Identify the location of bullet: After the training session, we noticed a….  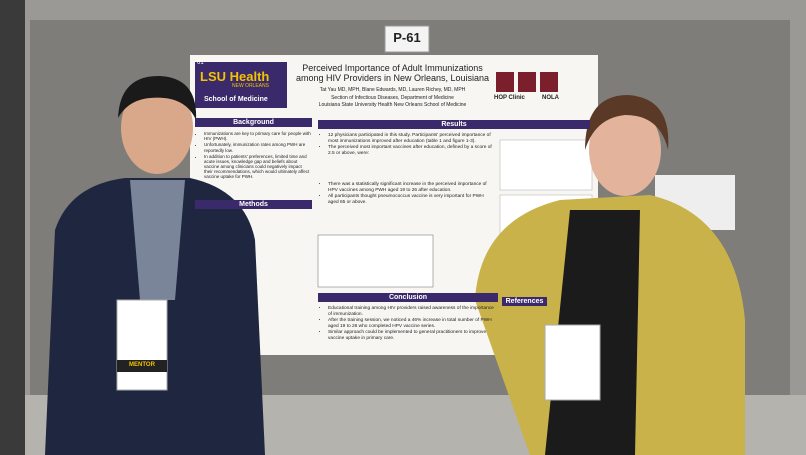
(413, 323).